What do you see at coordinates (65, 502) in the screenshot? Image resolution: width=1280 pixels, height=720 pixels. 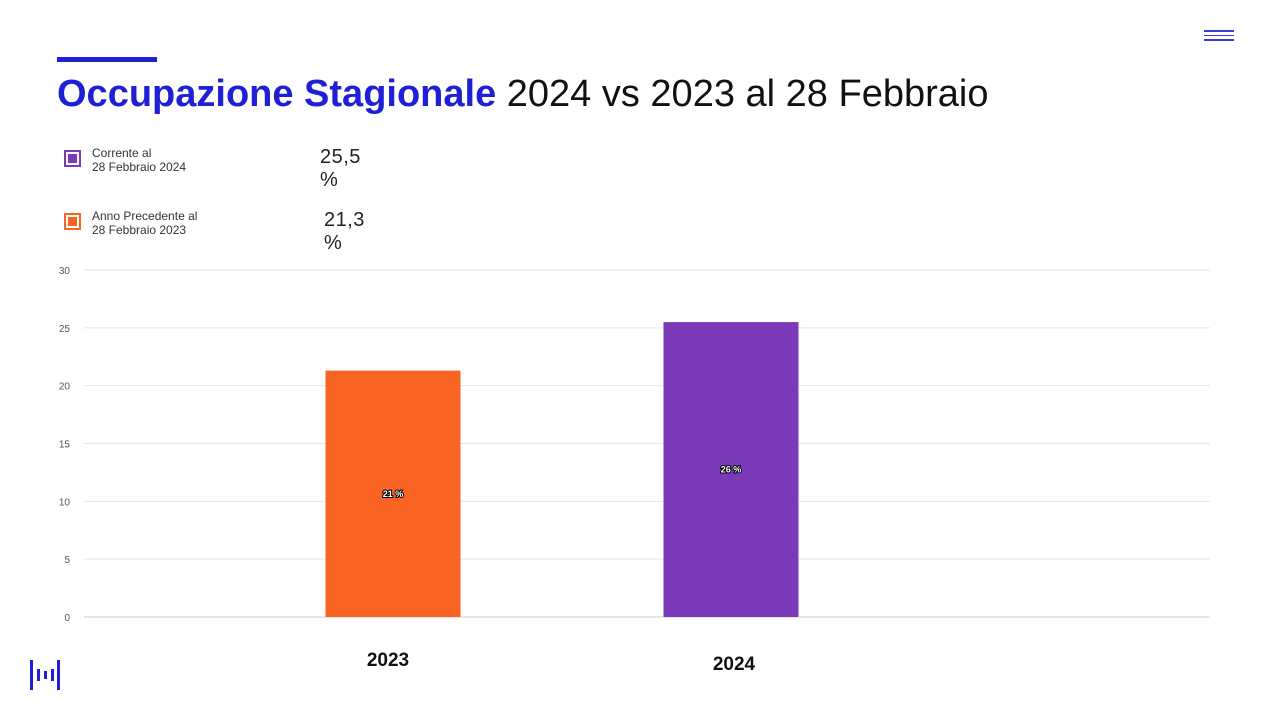 I see `y-tick-label: 10` at bounding box center [65, 502].